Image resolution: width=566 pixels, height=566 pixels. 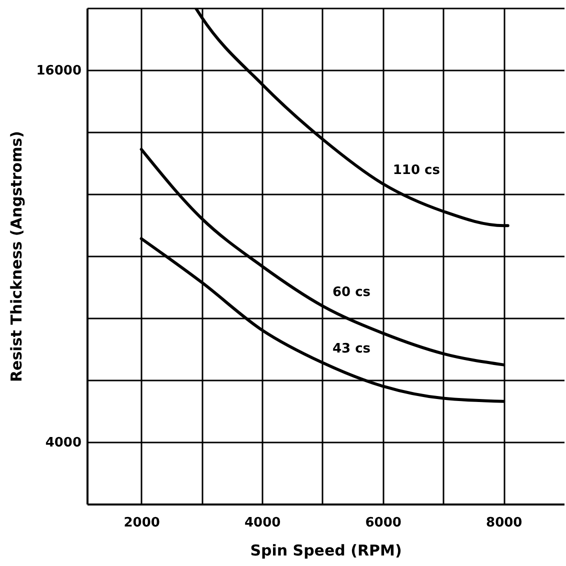 What do you see at coordinates (262, 523) in the screenshot?
I see `x-tick-label: 4000` at bounding box center [262, 523].